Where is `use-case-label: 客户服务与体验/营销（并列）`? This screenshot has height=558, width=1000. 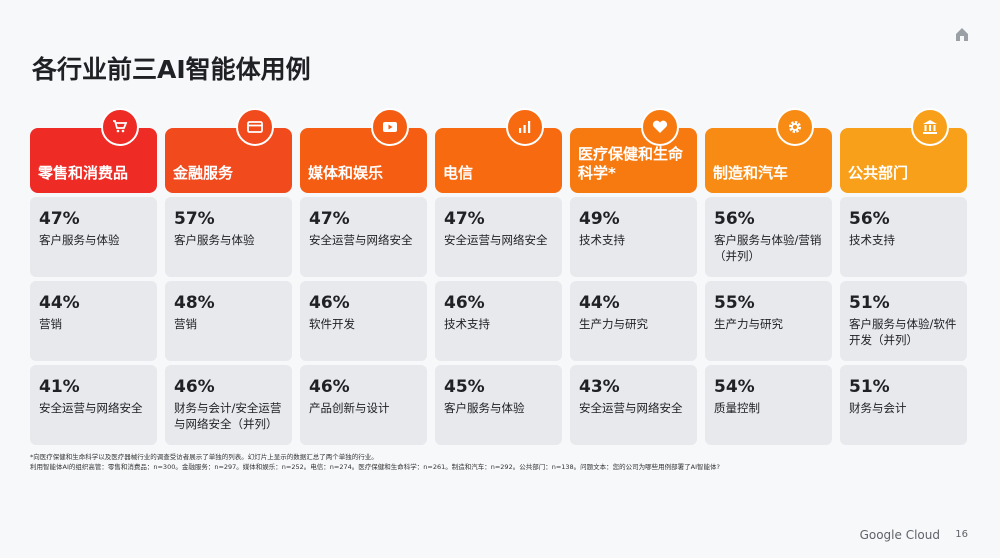 use-case-label: 客户服务与体验/营销（并列） is located at coordinates (768, 248).